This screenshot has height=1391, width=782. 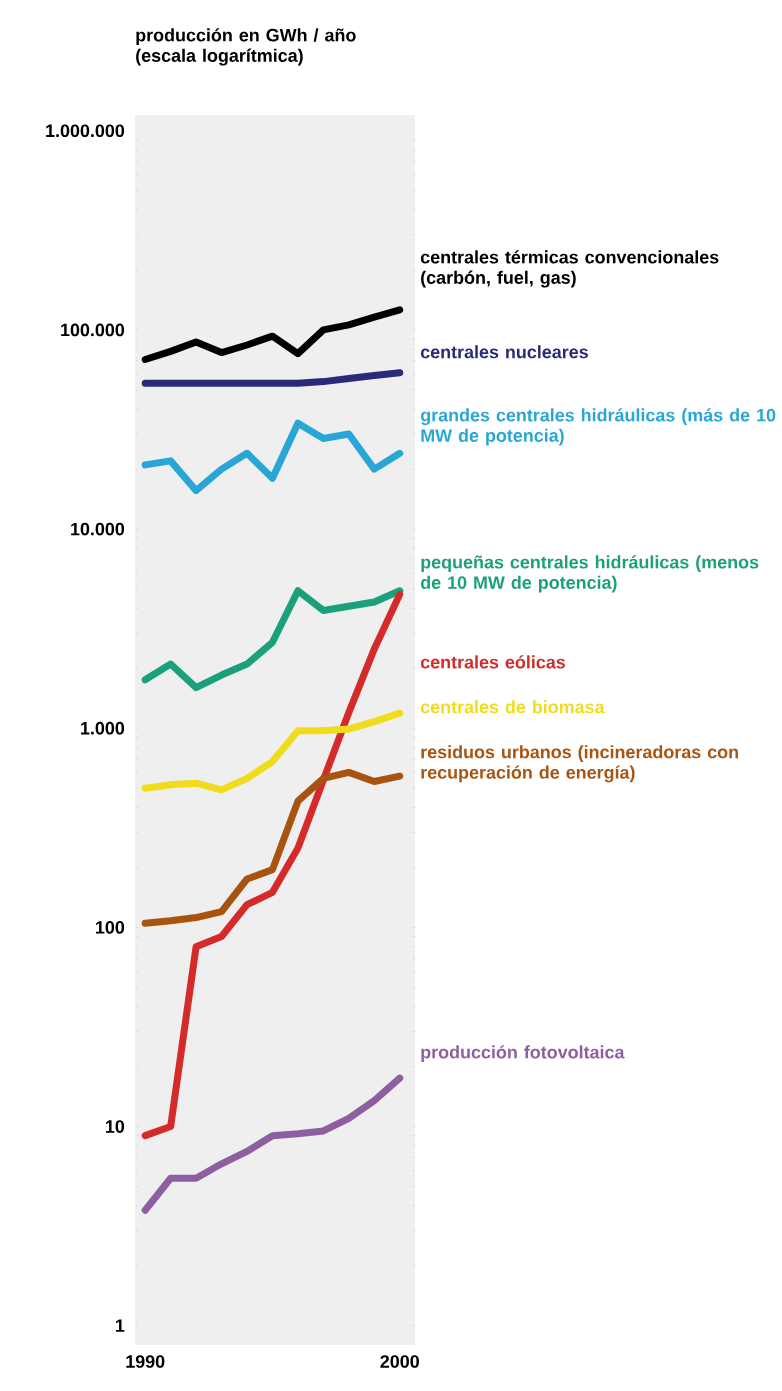 I want to click on series-label: centrales nucleares, so click(x=504, y=352).